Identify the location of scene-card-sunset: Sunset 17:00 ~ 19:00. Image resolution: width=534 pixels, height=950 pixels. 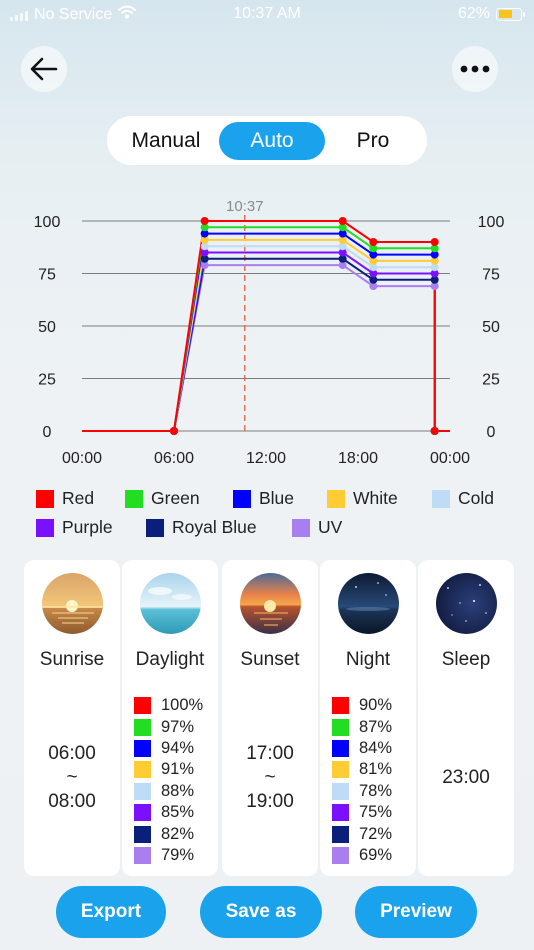
(270, 718).